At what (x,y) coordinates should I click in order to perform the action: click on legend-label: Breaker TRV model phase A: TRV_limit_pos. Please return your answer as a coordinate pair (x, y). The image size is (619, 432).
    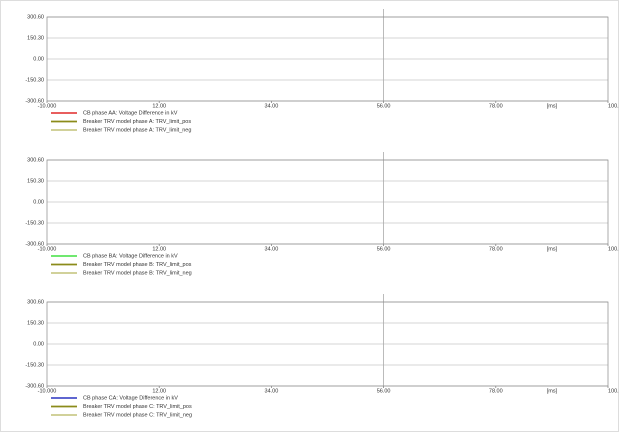
    Looking at the image, I should click on (137, 122).